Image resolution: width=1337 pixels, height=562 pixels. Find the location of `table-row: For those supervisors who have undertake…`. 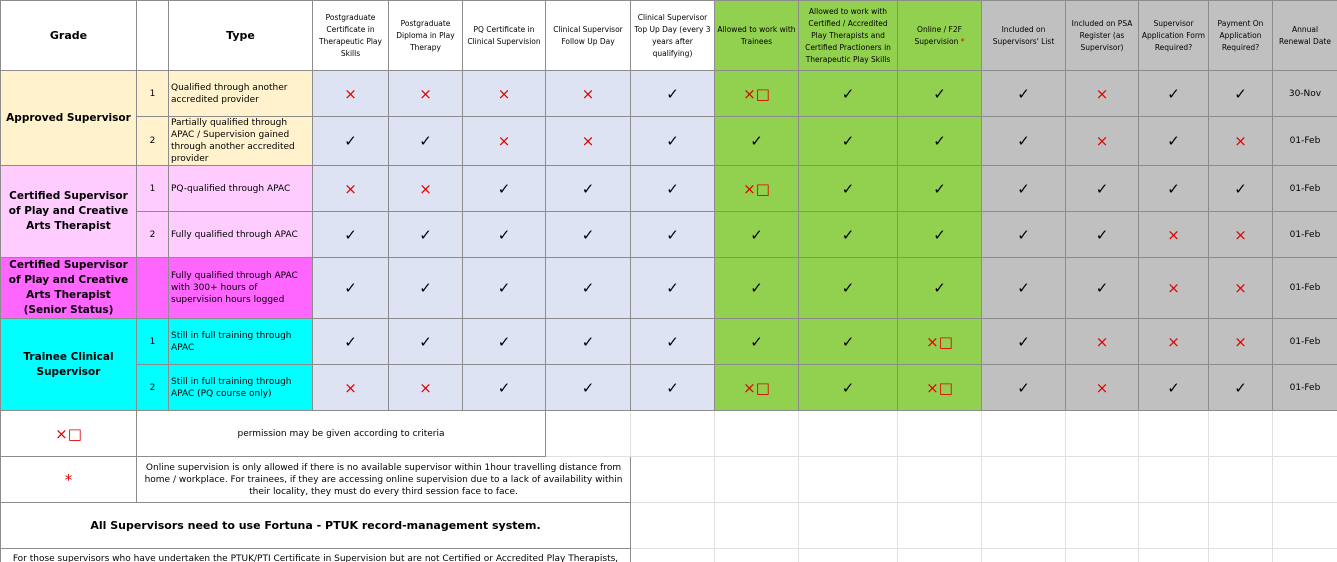

table-row: For those supervisors who have undertake… is located at coordinates (668, 555).